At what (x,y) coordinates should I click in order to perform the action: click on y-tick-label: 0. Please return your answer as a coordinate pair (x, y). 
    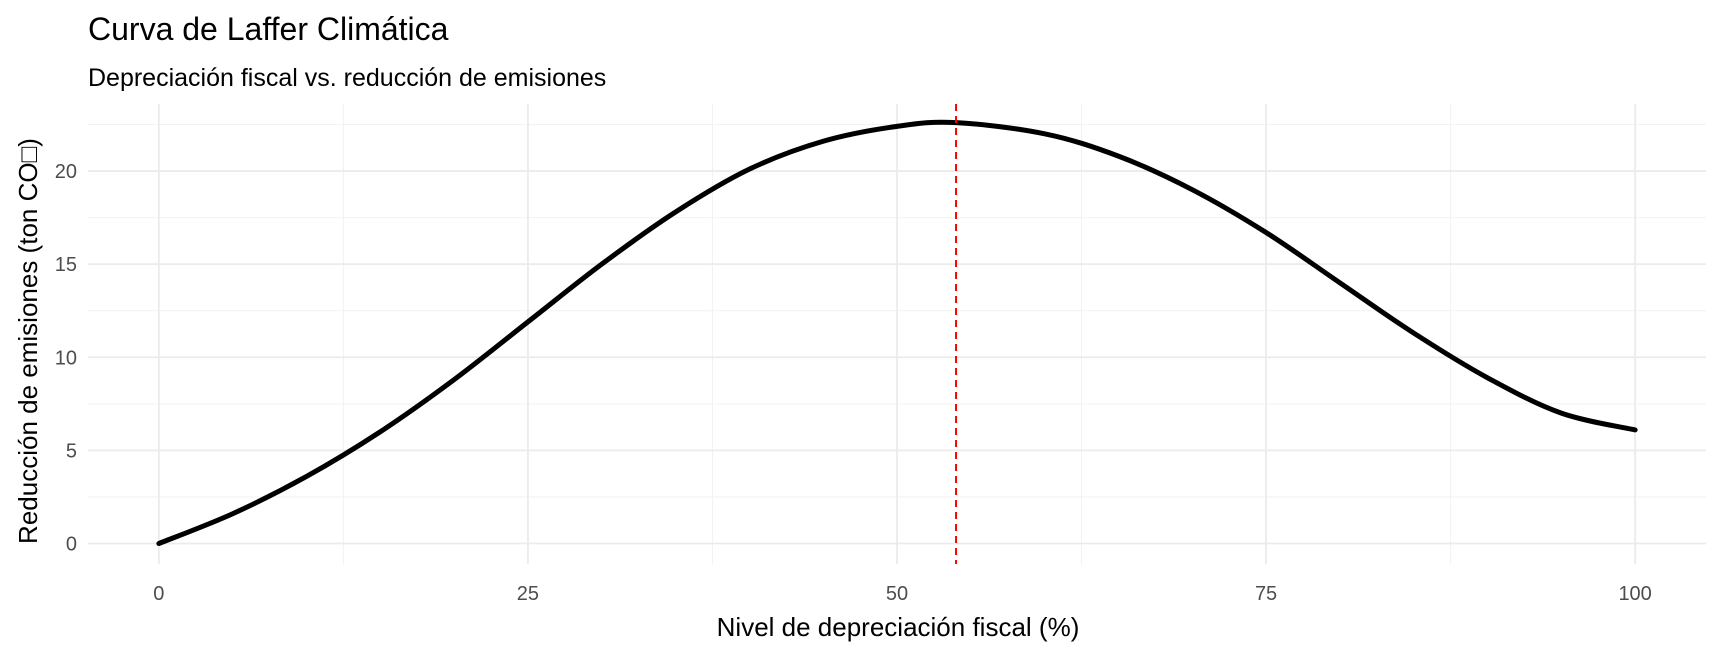
    Looking at the image, I should click on (71, 545).